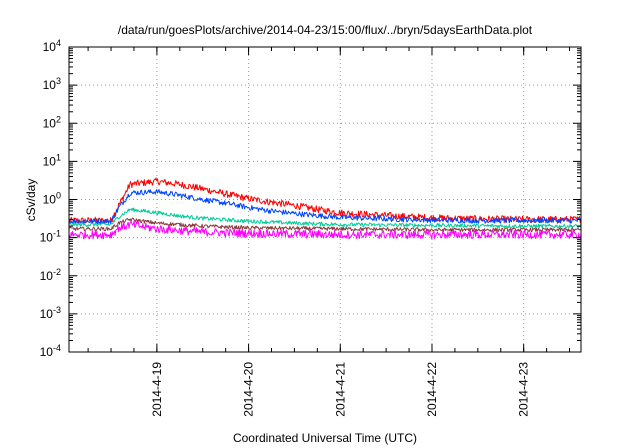  I want to click on y-tick-label: 10¹, so click(52, 160).